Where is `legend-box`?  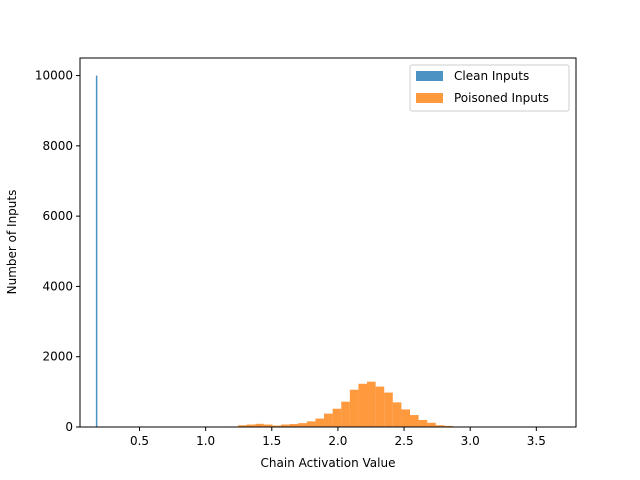 legend-box is located at coordinates (489, 88).